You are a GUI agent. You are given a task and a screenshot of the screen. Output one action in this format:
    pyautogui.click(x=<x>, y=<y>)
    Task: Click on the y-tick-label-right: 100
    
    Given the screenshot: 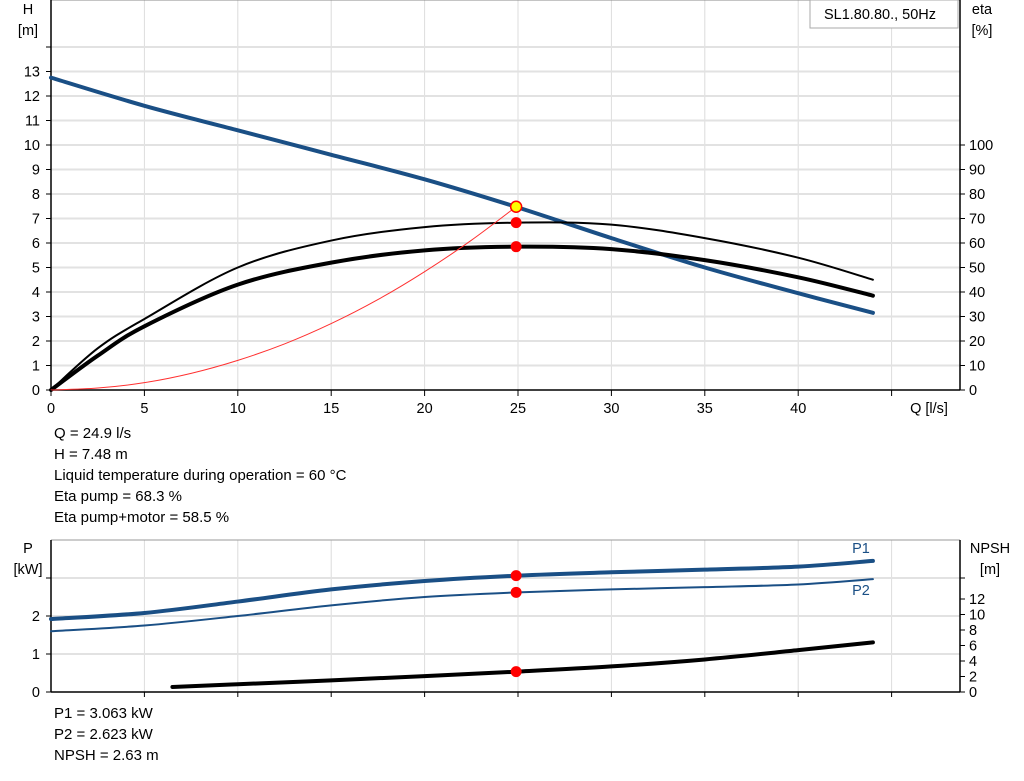 What is the action you would take?
    pyautogui.click(x=981, y=146)
    